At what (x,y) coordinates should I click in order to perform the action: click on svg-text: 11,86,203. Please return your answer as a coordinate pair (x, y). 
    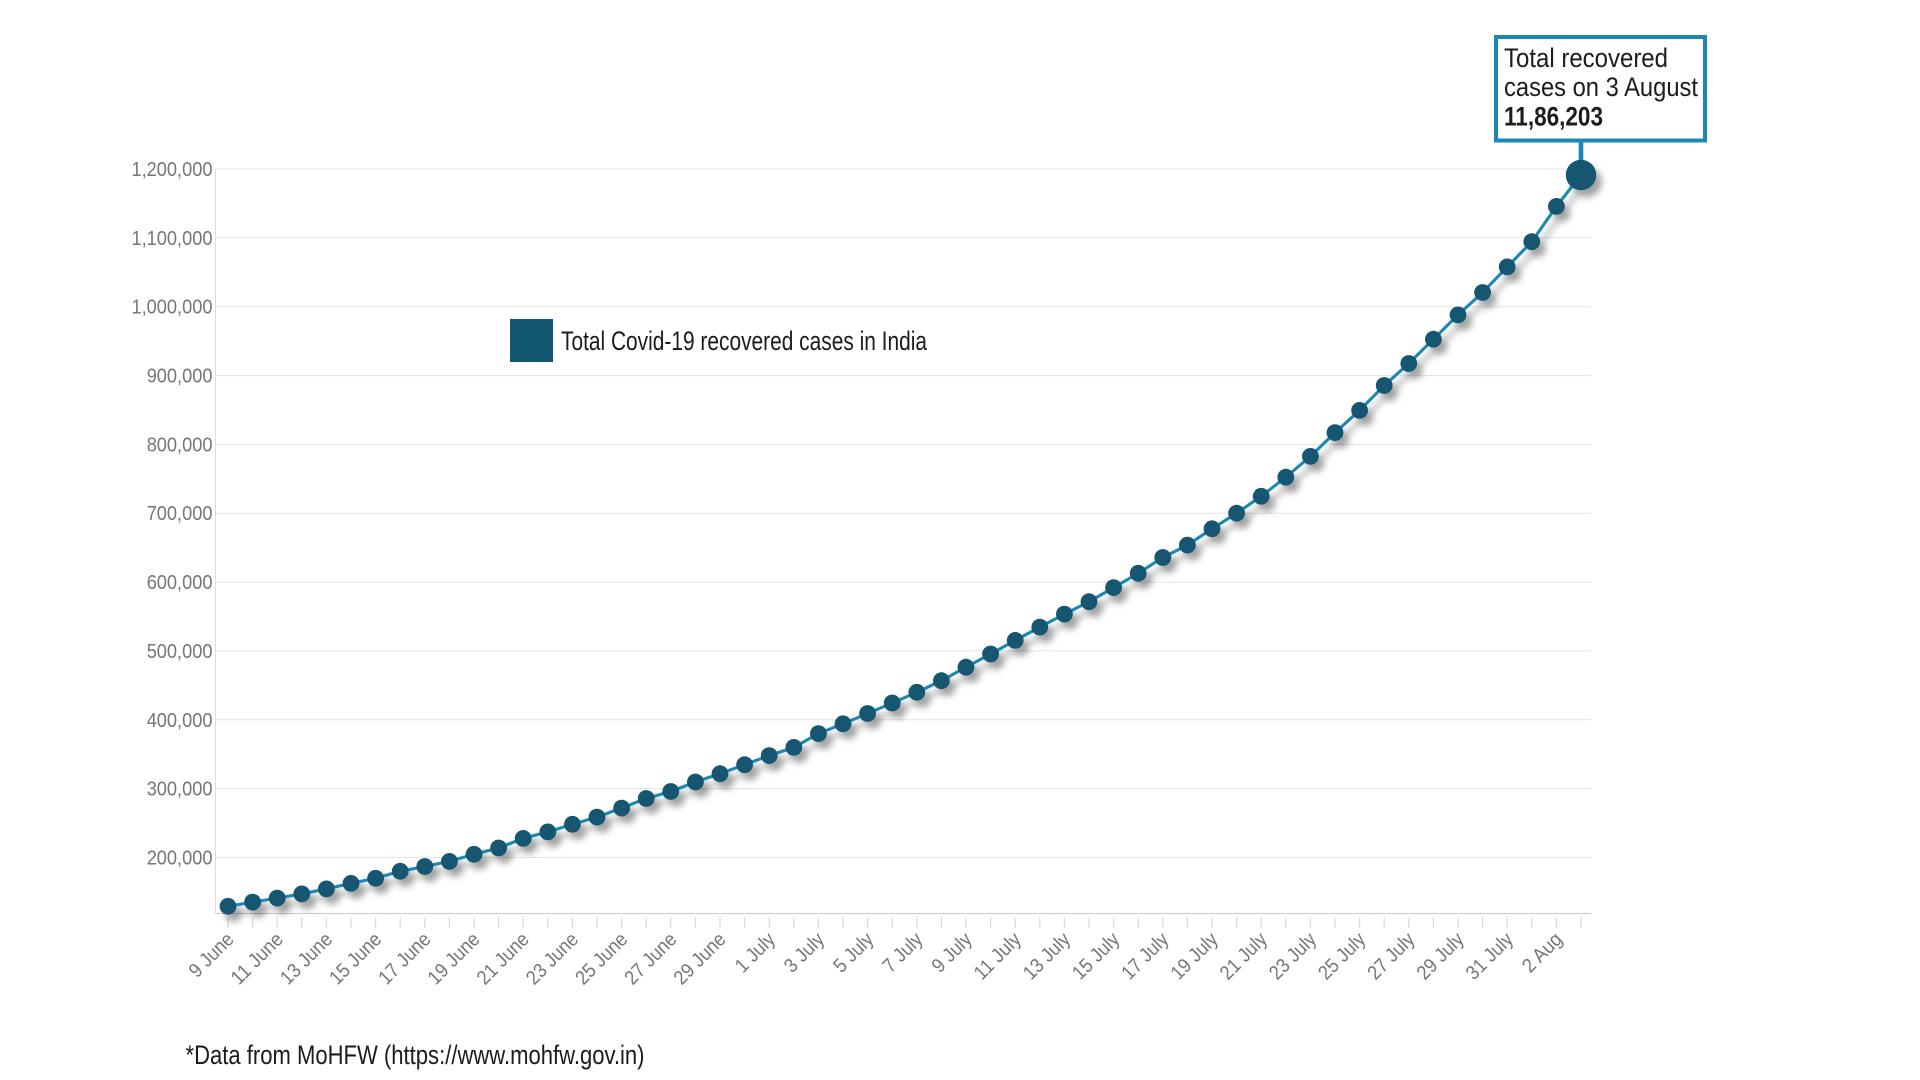
    Looking at the image, I should click on (1553, 116).